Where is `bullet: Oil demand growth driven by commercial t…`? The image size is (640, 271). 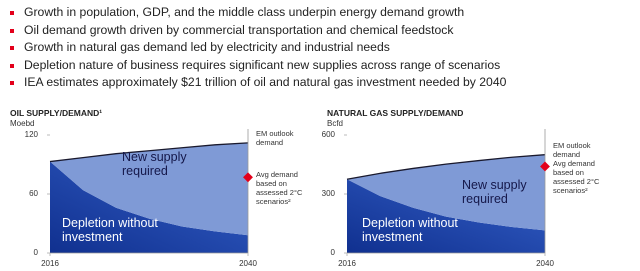
bullet: Oil demand growth driven by commercial t… is located at coordinates (257, 31).